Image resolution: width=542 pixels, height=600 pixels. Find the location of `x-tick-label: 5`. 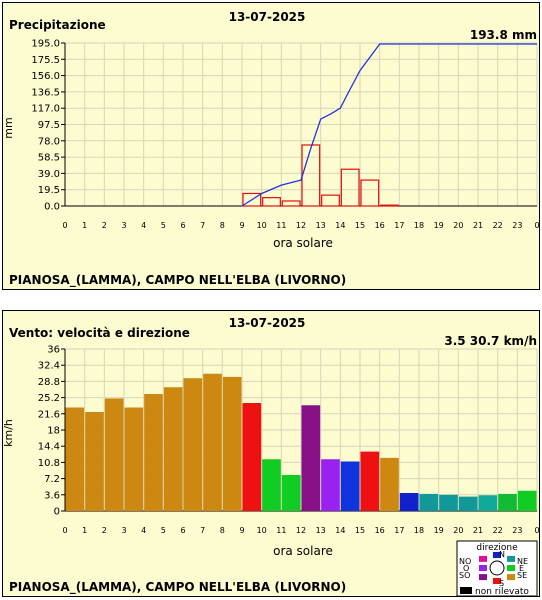

x-tick-label: 5 is located at coordinates (163, 530).